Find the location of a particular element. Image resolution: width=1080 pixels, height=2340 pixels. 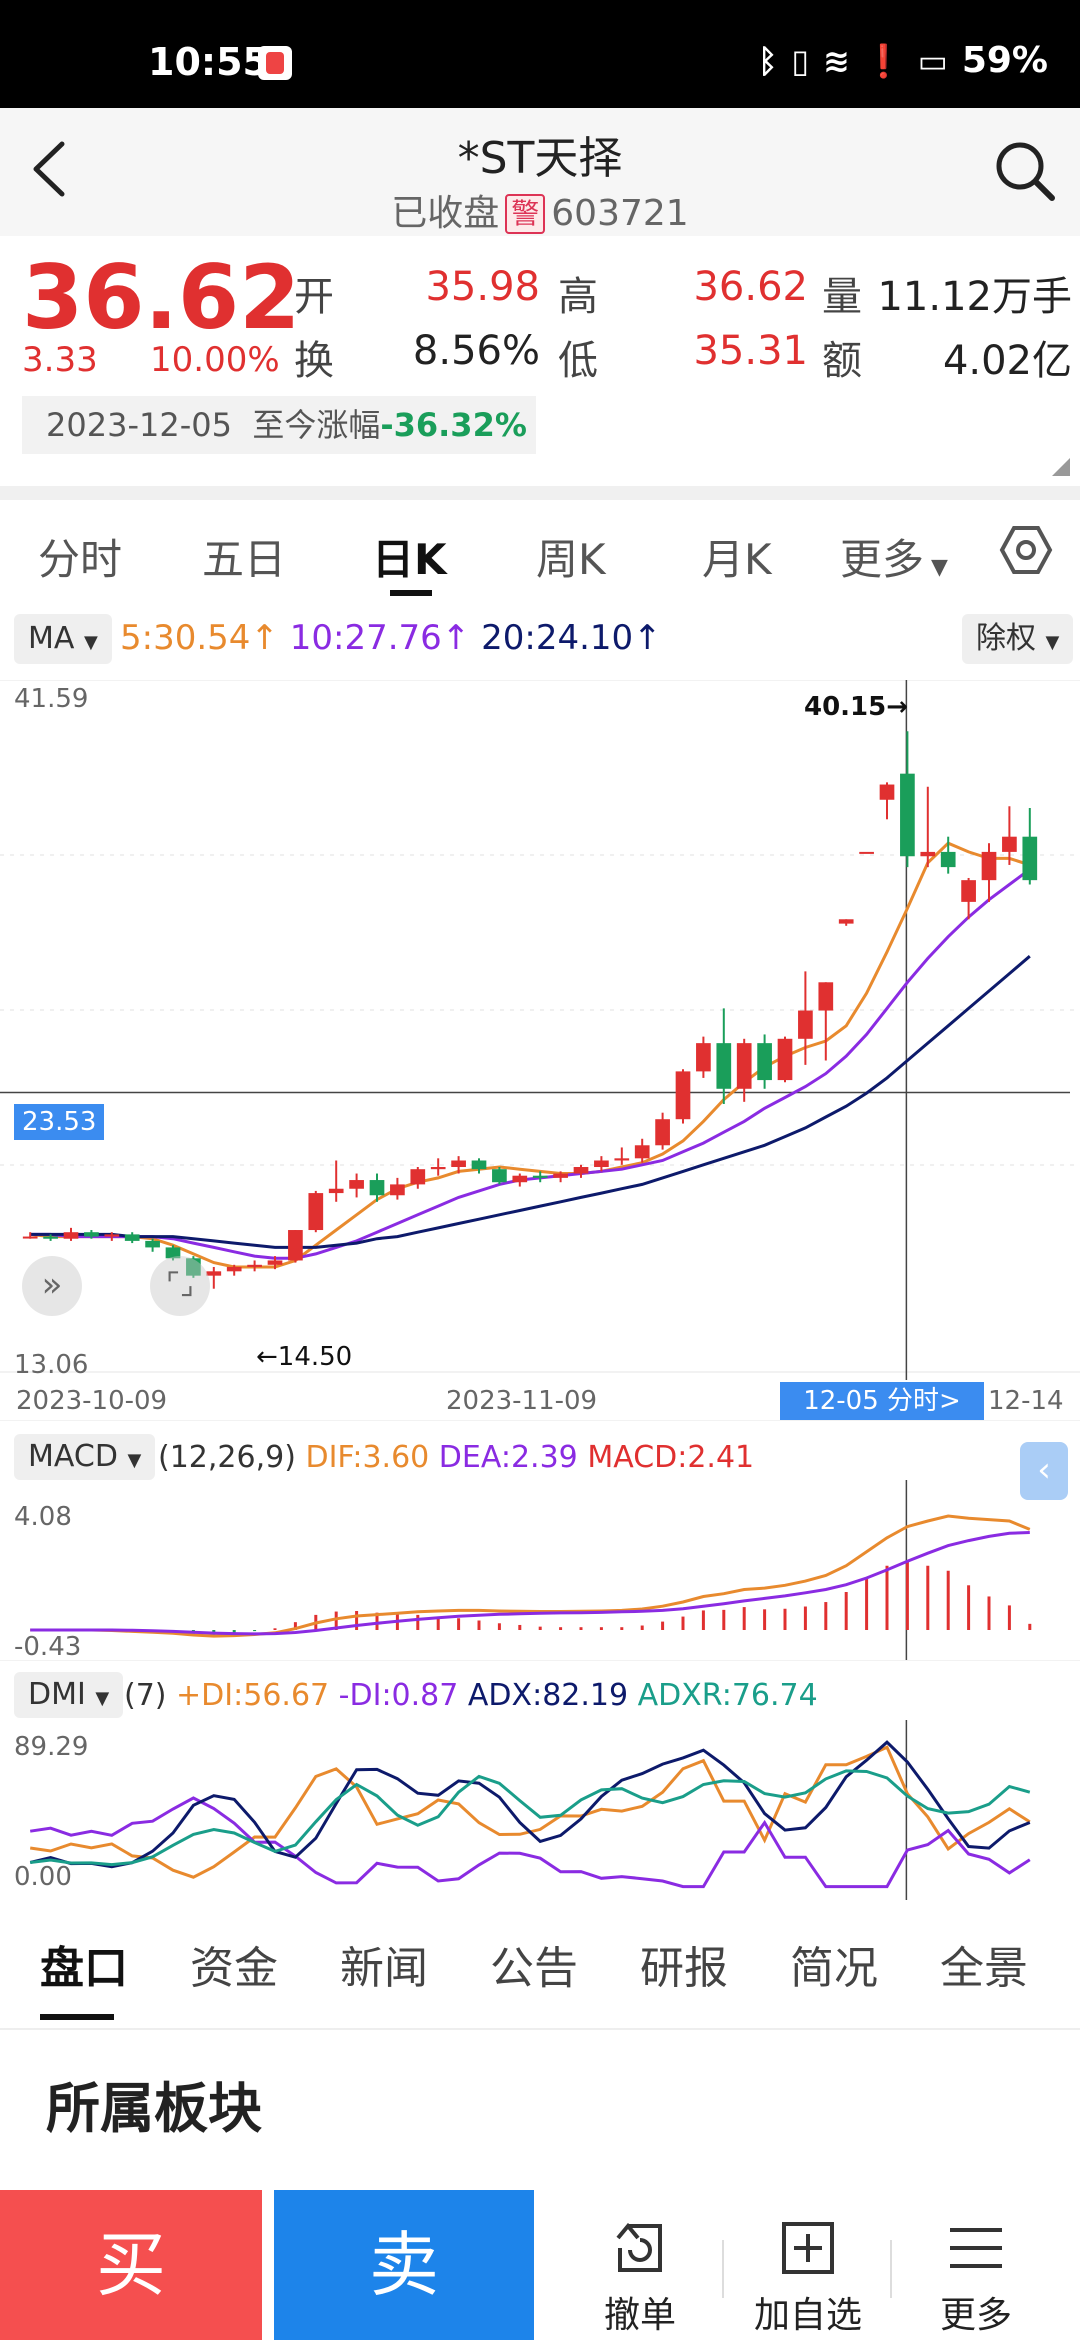

tab-five-day: 五日 is located at coordinates (244, 559).